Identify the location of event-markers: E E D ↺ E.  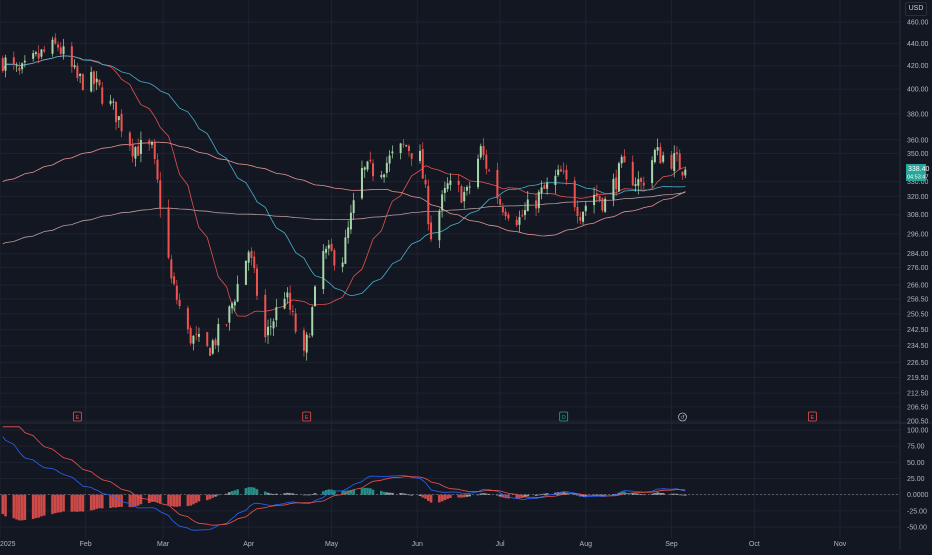
(444, 416).